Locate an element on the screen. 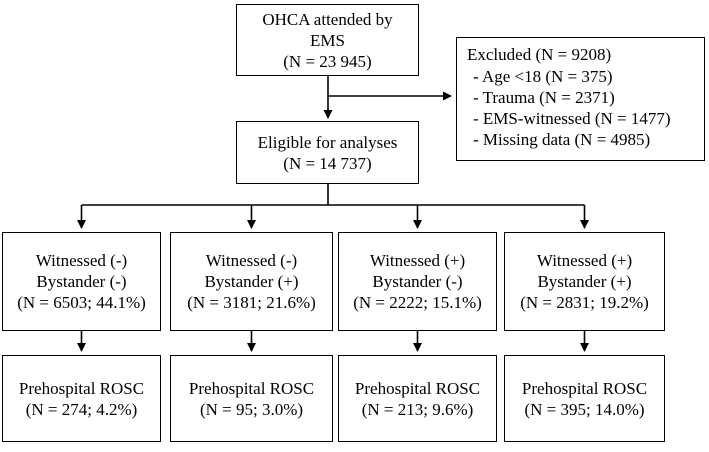 This screenshot has height=452, width=709. excluded-item-ems-witnessed: - EMS-witnessed (N = 1477) is located at coordinates (572, 118).